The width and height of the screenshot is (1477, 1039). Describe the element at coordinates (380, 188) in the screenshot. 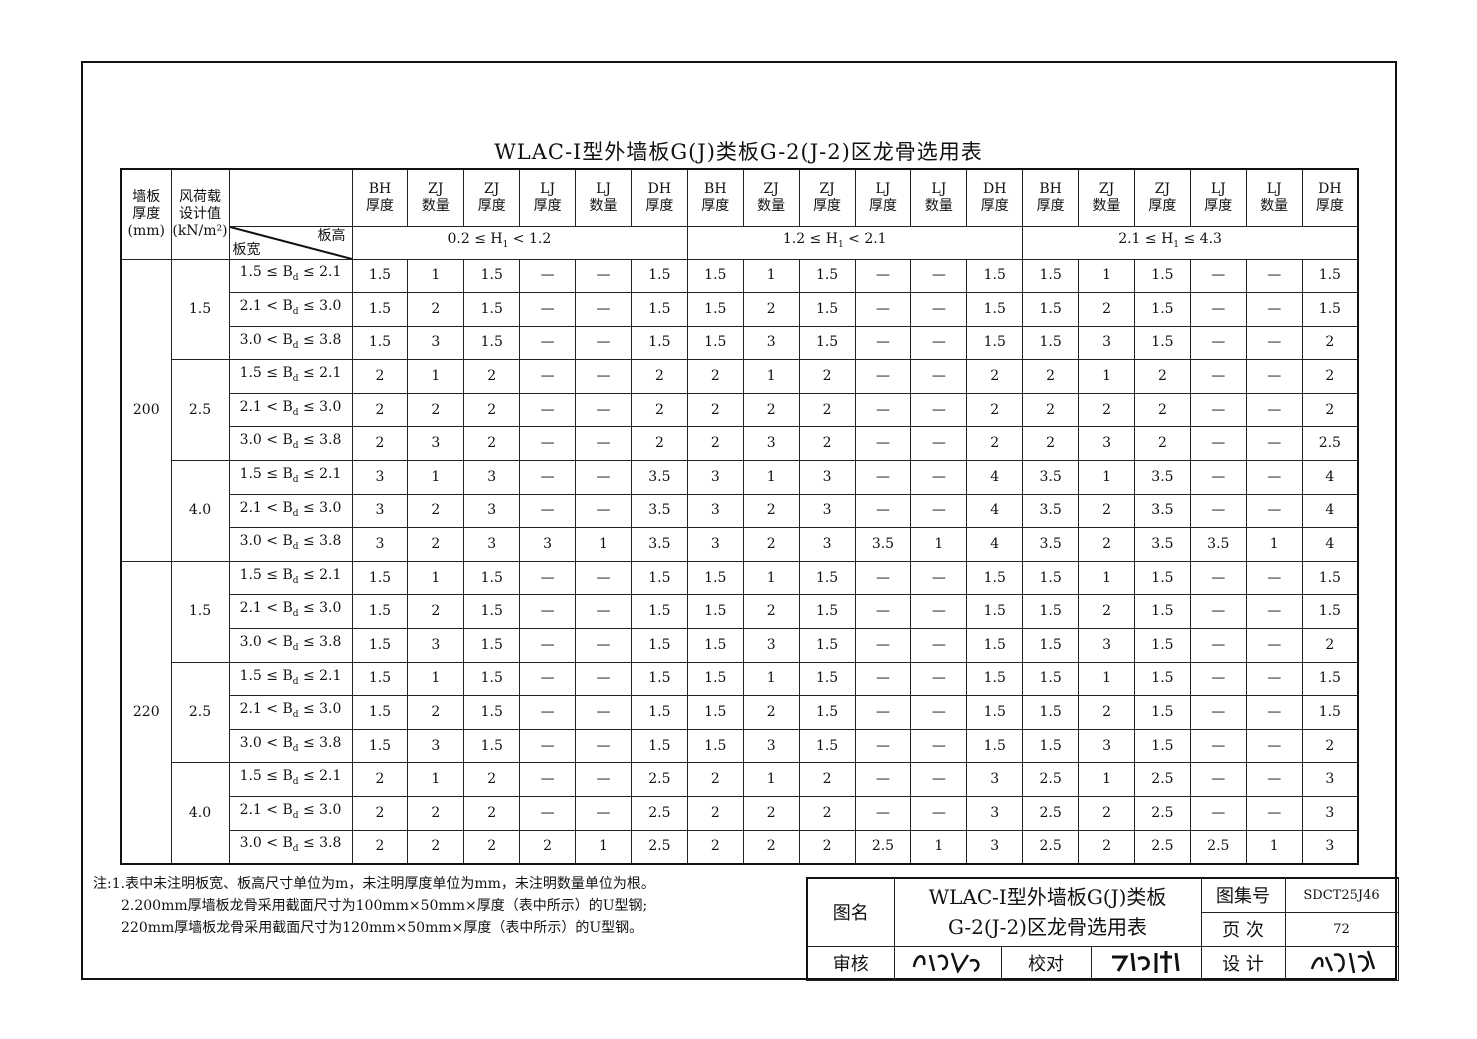

I see `column-code: BH` at that location.